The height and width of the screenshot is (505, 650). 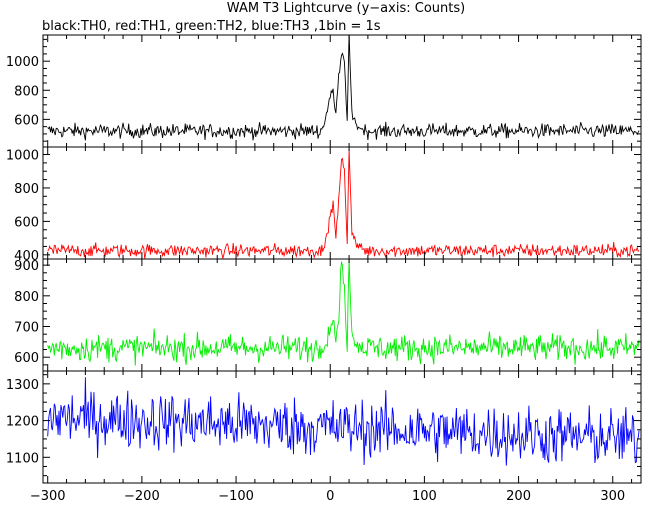 I want to click on x-tick-label: −100, so click(x=236, y=496).